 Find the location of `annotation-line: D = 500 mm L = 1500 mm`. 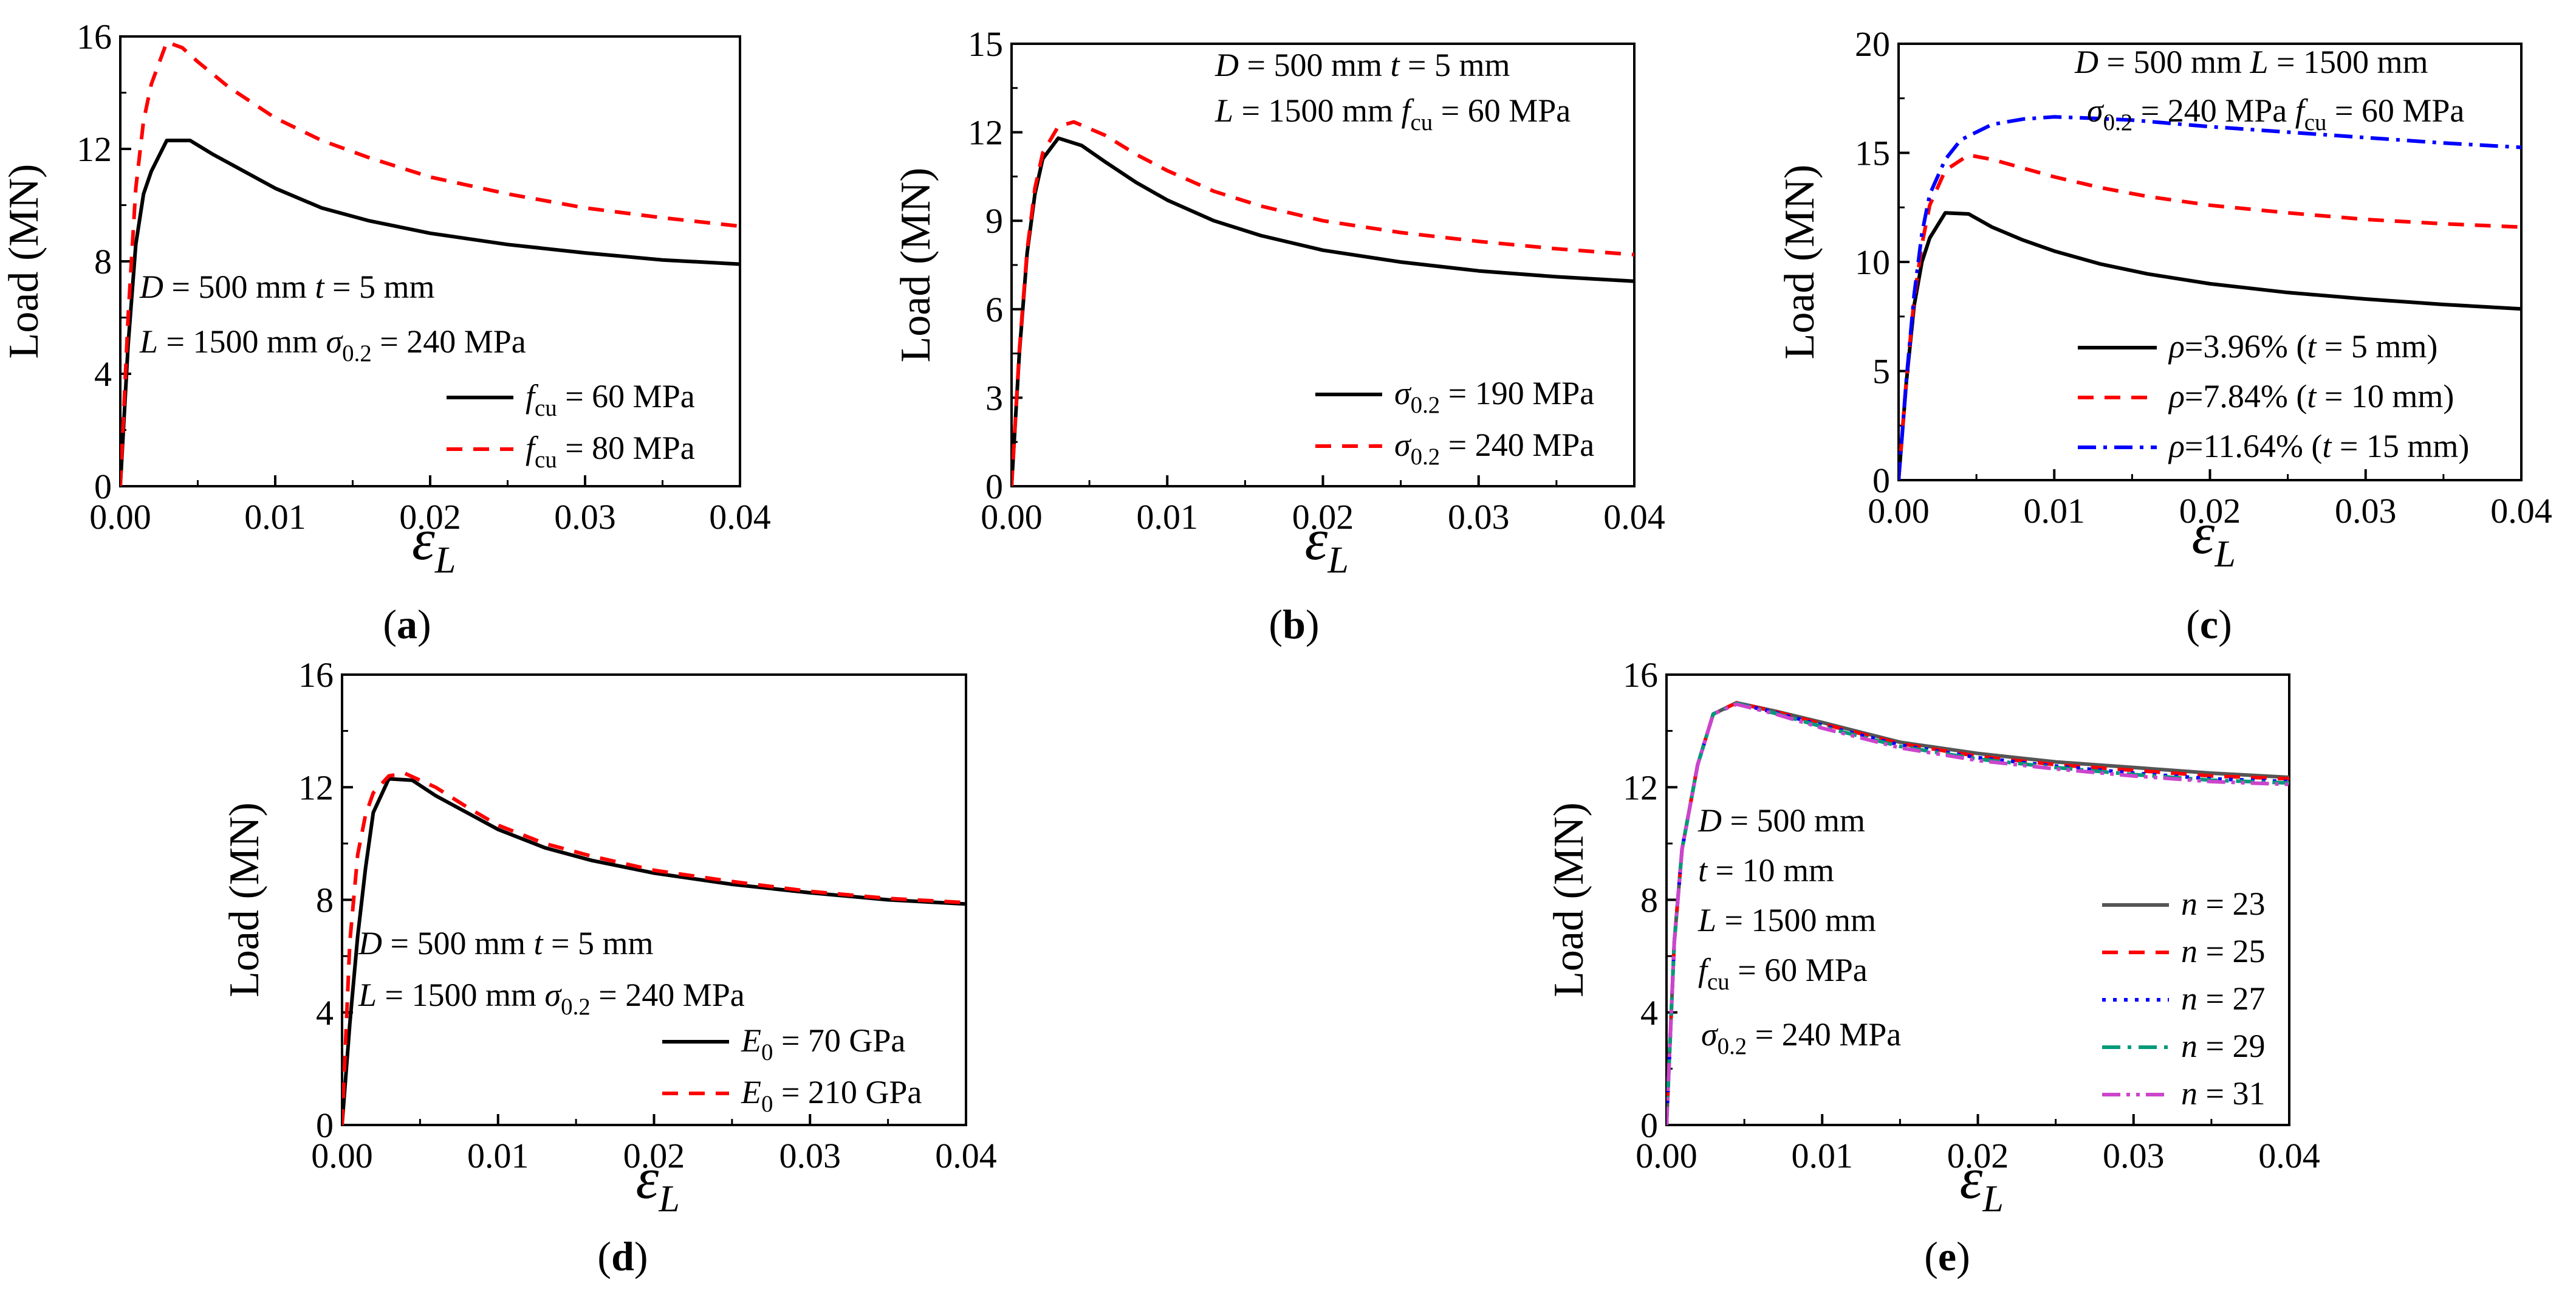

annotation-line: D = 500 mm L = 1500 mm is located at coordinates (2251, 62).